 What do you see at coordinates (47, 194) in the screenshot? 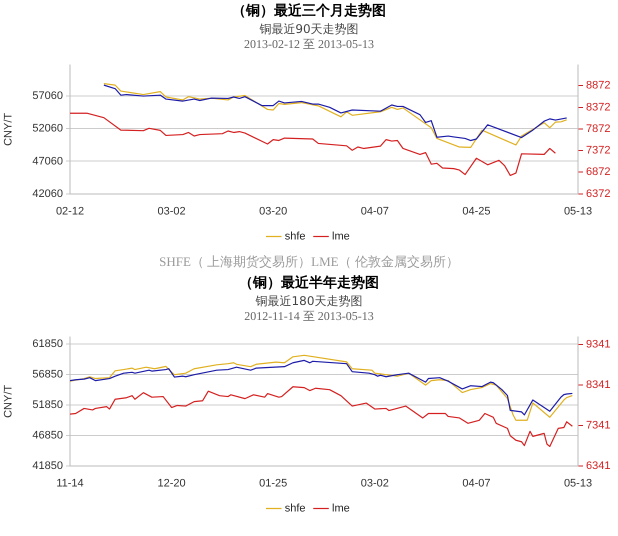
I see `y-tick-label: 42060` at bounding box center [47, 194].